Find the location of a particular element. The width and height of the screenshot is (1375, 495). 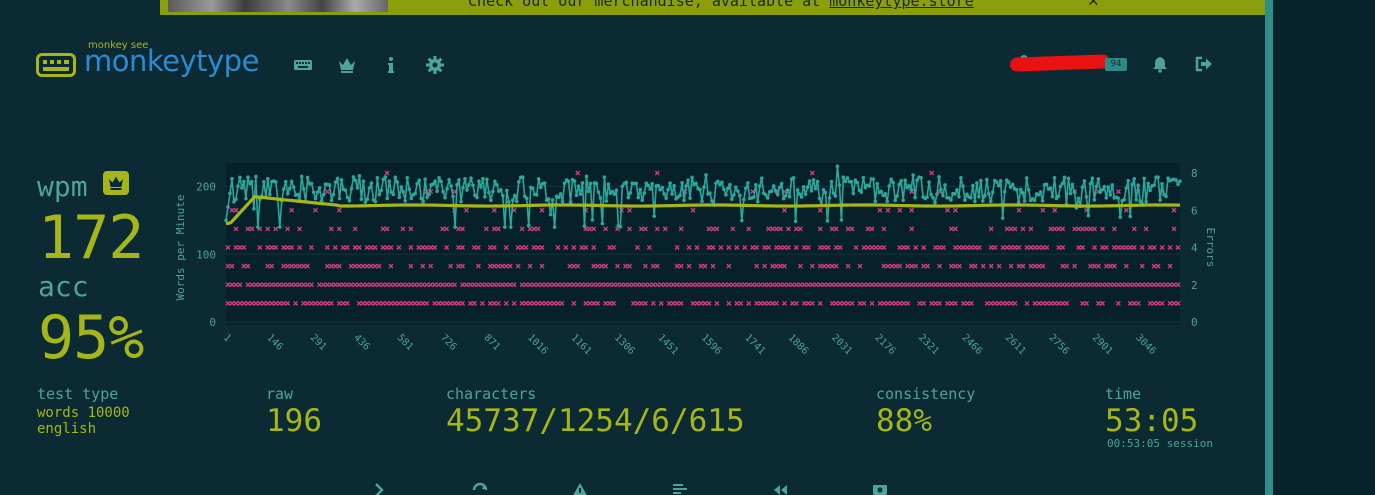

info-icon is located at coordinates (391, 65).